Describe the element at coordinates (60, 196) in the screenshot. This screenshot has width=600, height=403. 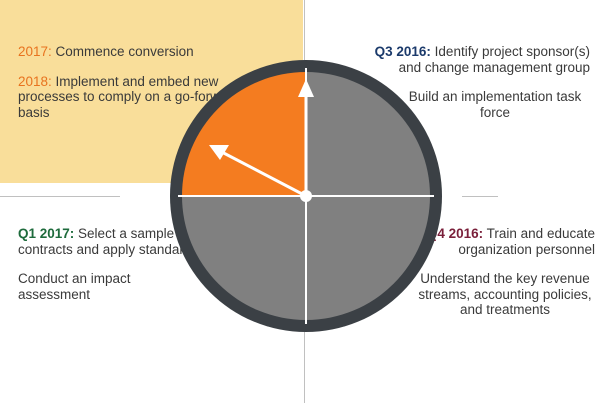
I see `left-divider` at that location.